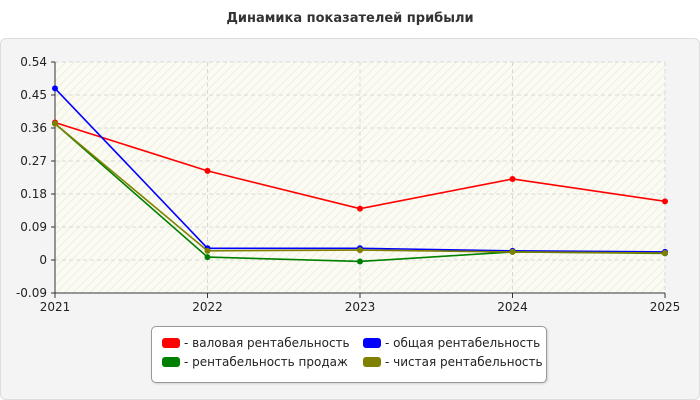 The image size is (700, 400). What do you see at coordinates (55, 307) in the screenshot?
I see `x-tick-label: 2021` at bounding box center [55, 307].